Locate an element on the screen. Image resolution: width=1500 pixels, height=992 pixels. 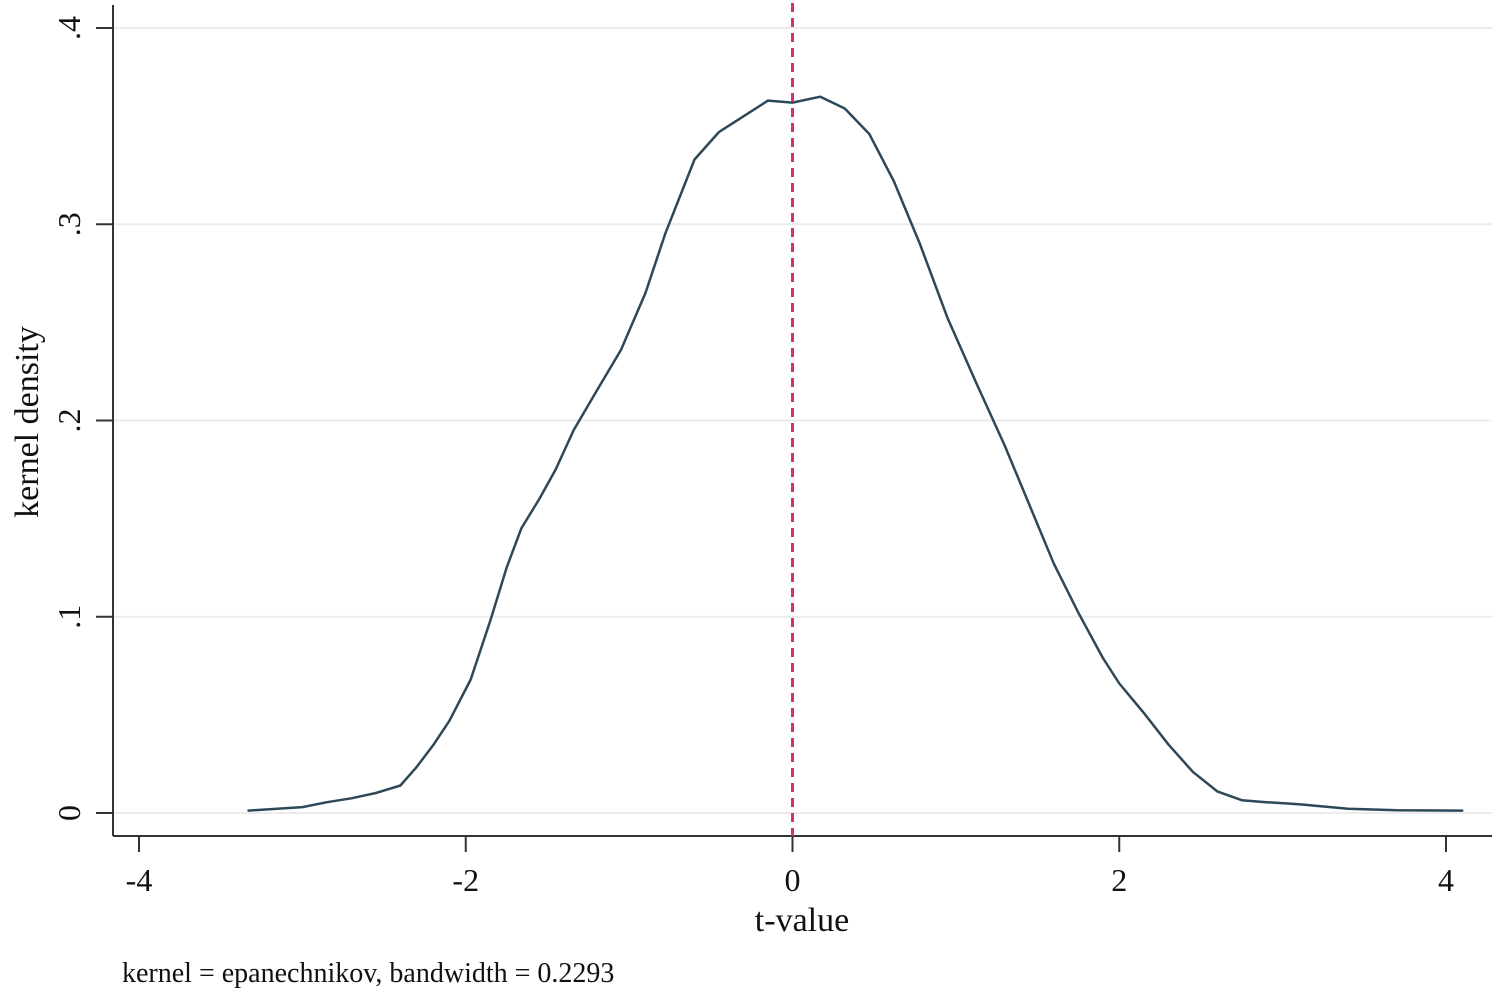
x-axis-title: t-value is located at coordinates (802, 920).